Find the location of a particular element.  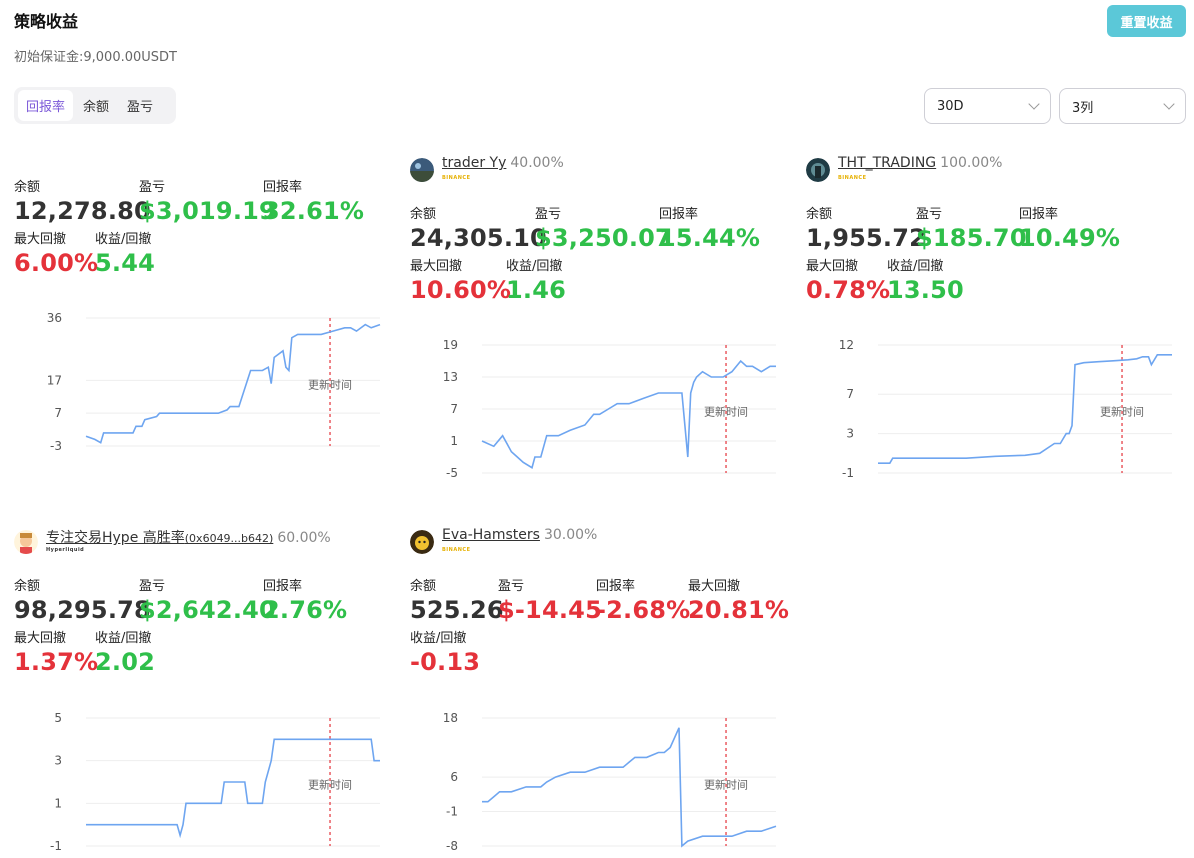

y-tick-label: 1 is located at coordinates (454, 441).